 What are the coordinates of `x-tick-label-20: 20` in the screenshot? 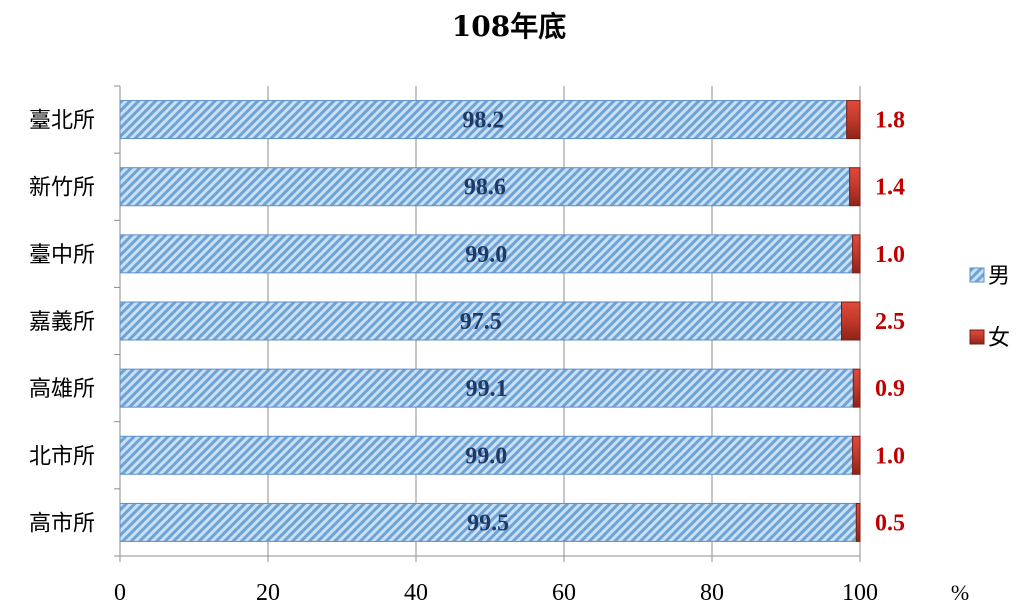 It's located at (268, 593).